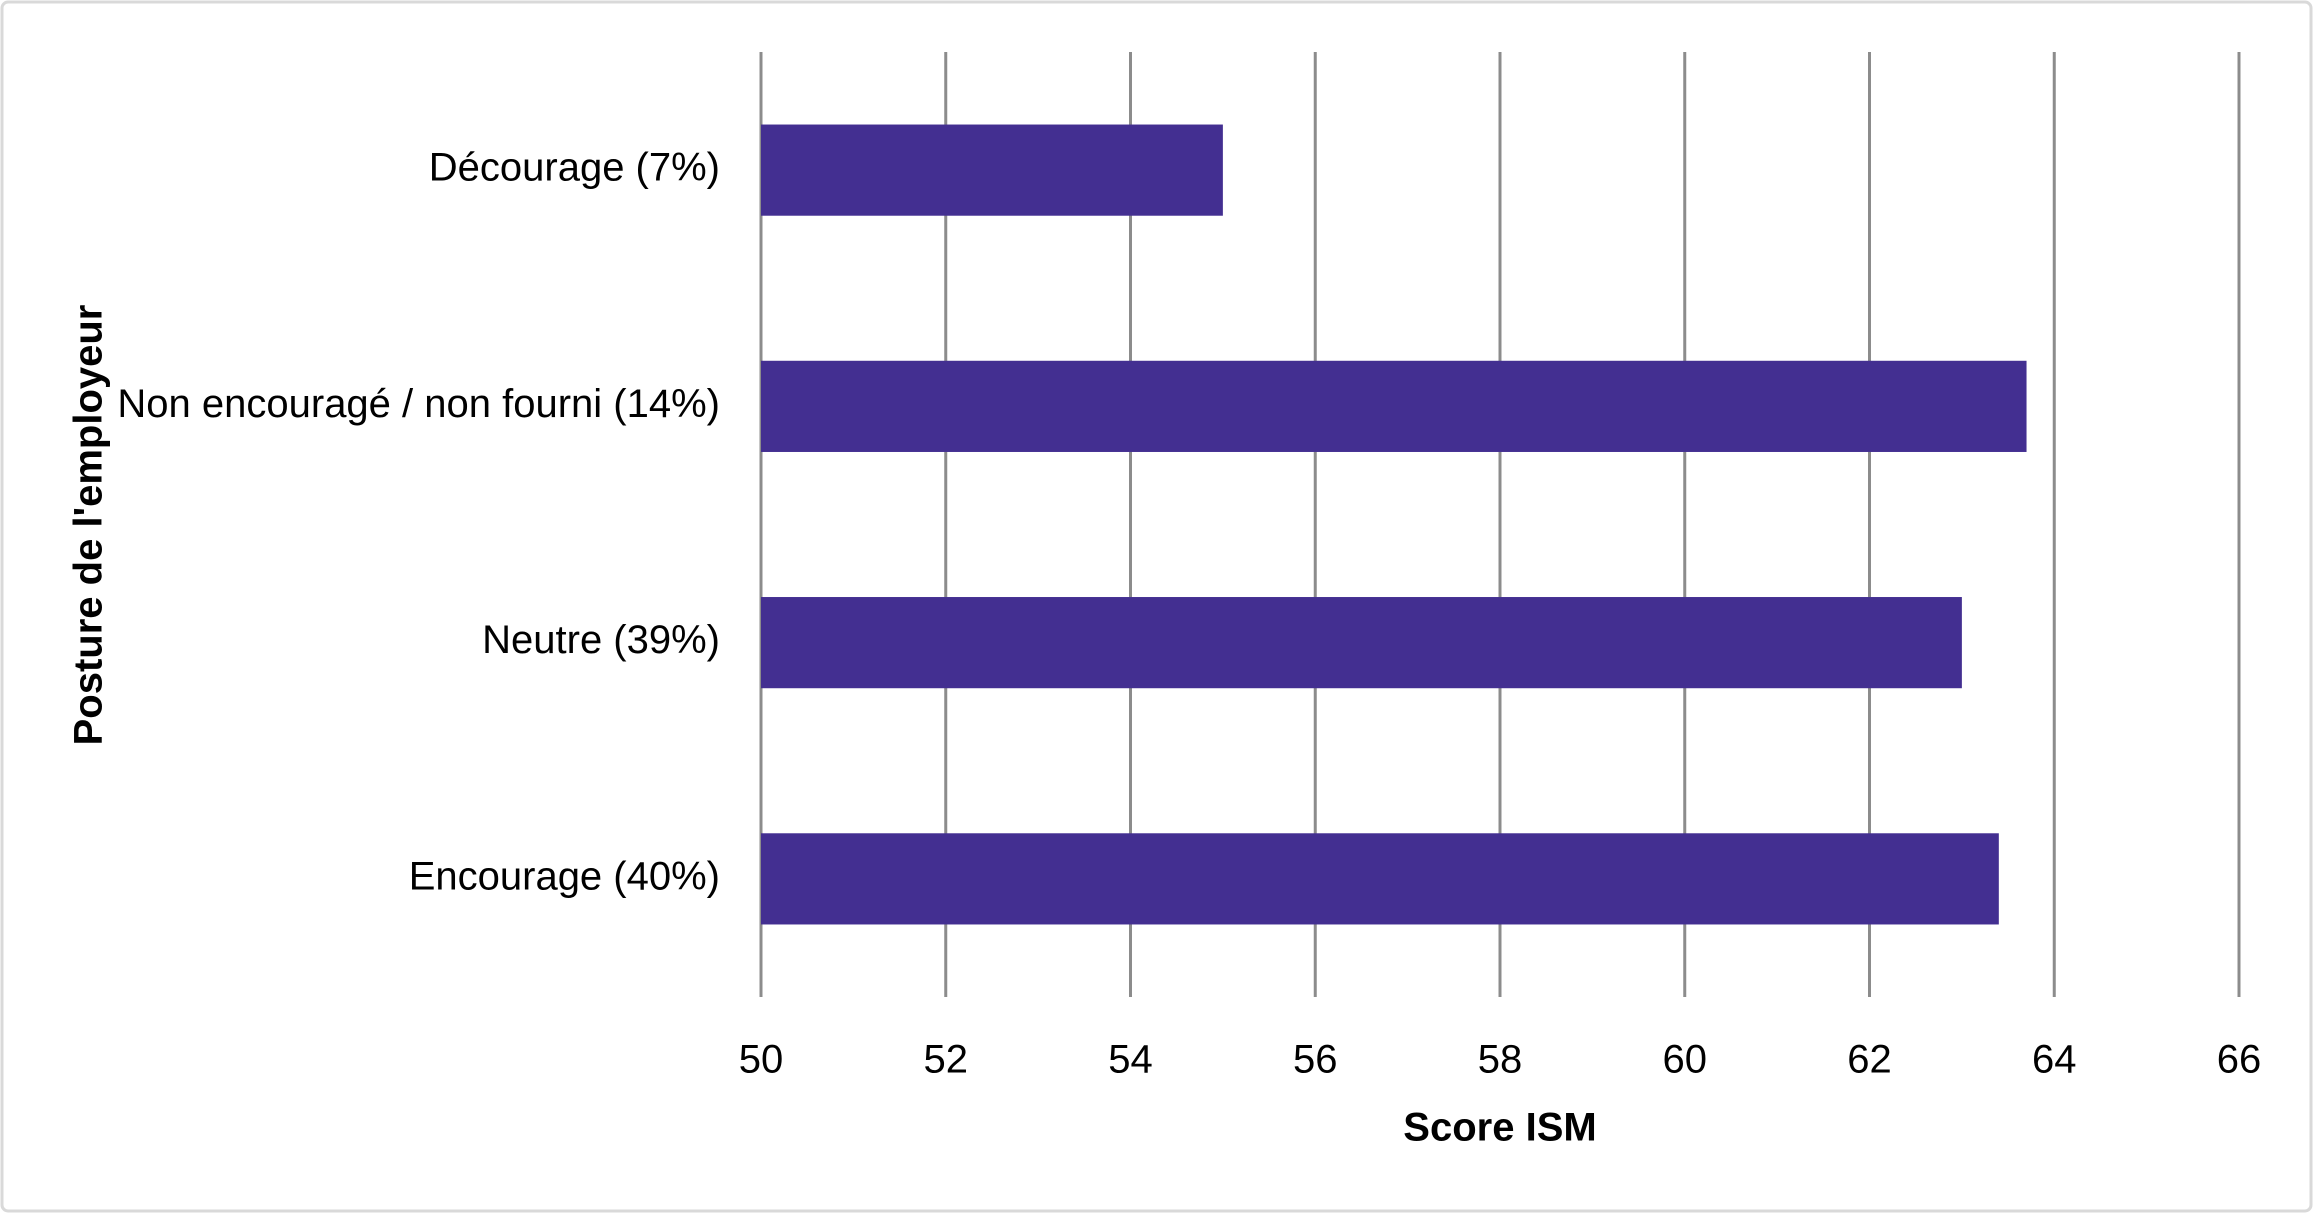  What do you see at coordinates (564, 876) in the screenshot?
I see `y-tick-label: Encourage (40%)` at bounding box center [564, 876].